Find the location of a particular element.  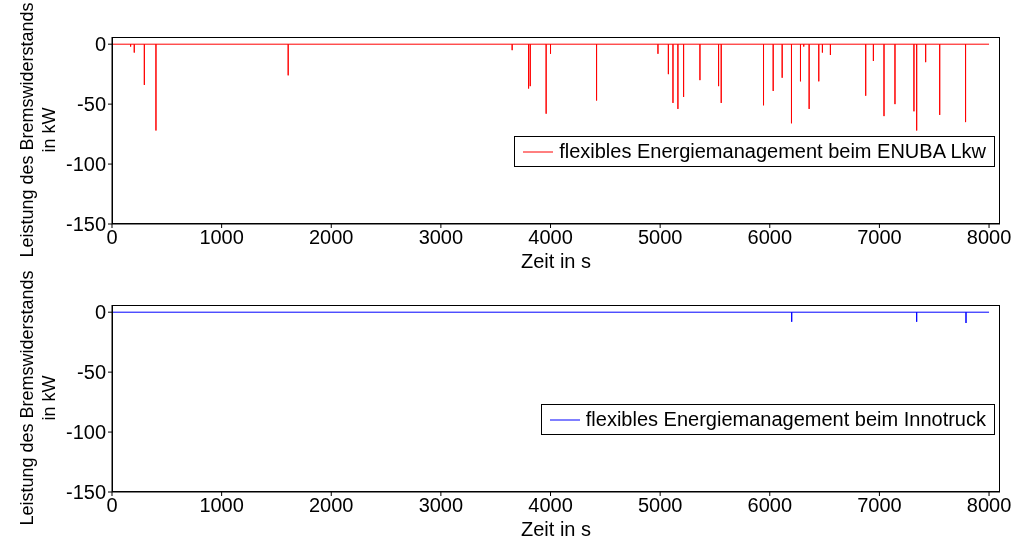

legend-label: flexibles Energiemanagement beim ENUBA Lkw is located at coordinates (772, 151).